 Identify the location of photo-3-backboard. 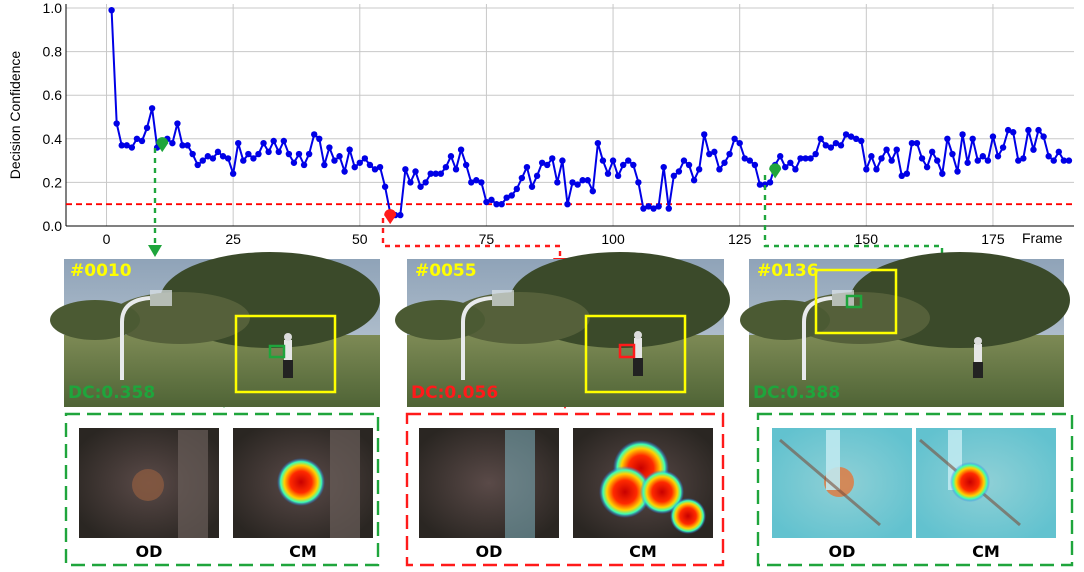
(843, 298).